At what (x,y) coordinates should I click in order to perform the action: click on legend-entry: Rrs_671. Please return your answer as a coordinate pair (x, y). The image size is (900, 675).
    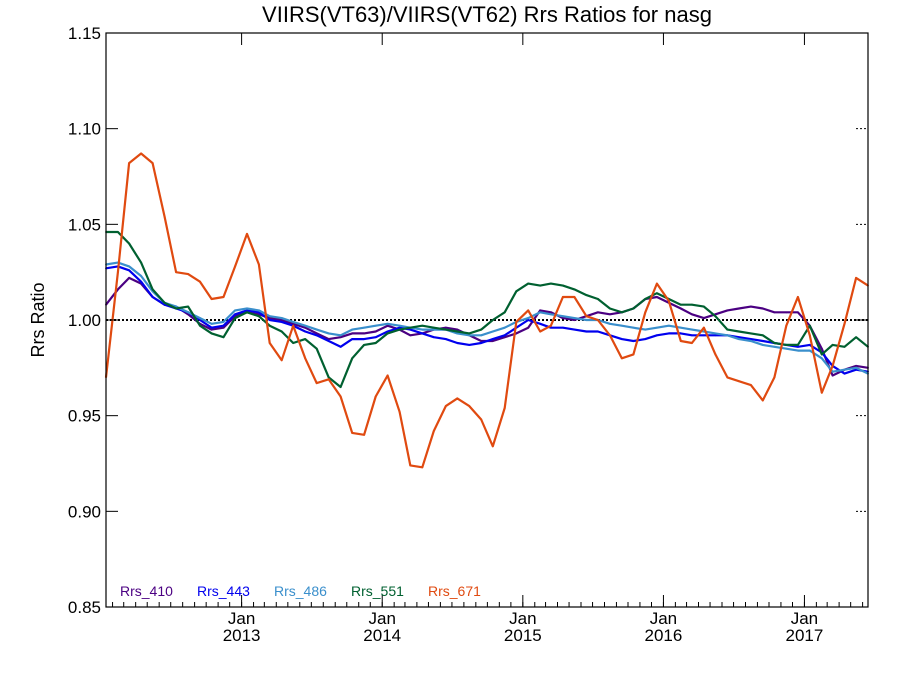
    Looking at the image, I should click on (454, 591).